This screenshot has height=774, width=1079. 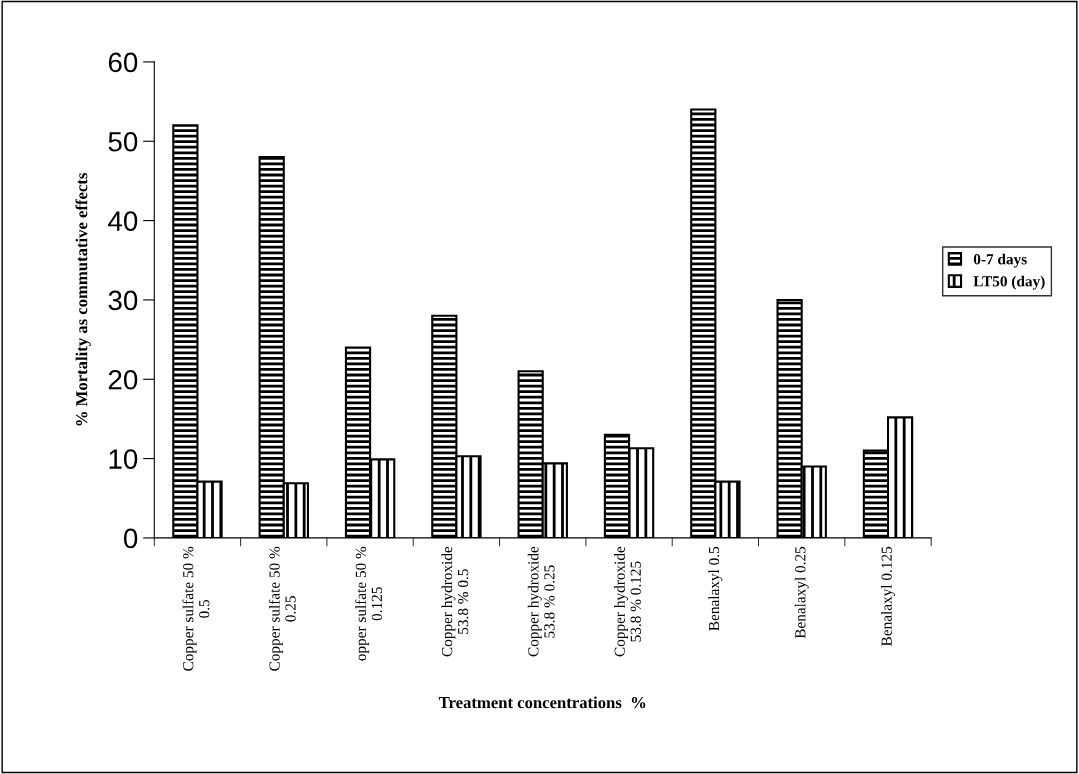 What do you see at coordinates (130, 538) in the screenshot?
I see `y-tick-label: 0` at bounding box center [130, 538].